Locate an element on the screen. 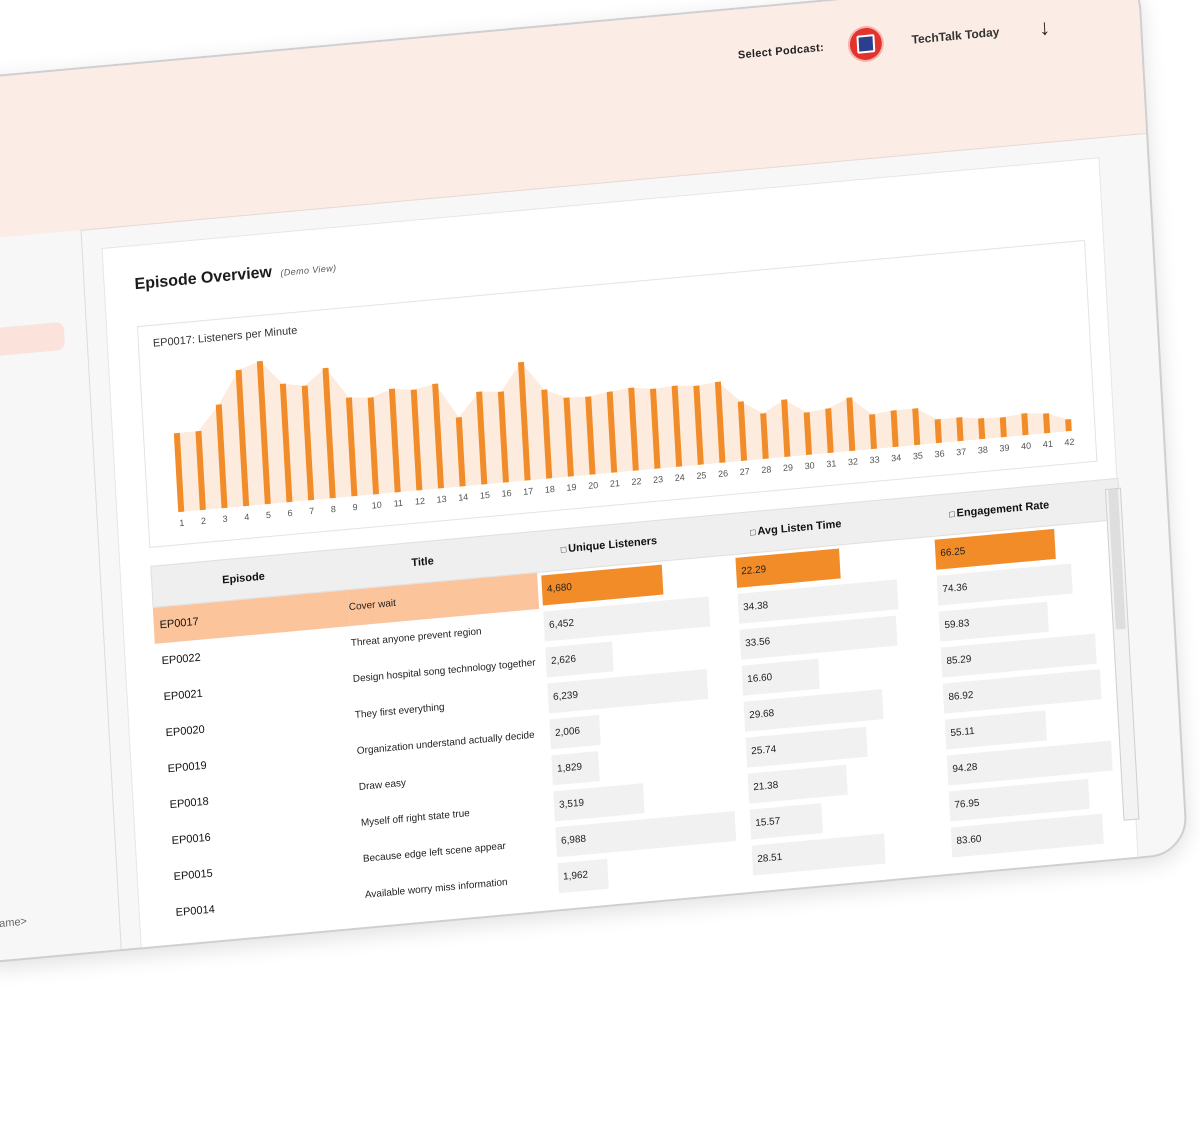 This screenshot has height=1129, width=1200. x-tick-label: 11 is located at coordinates (398, 503).